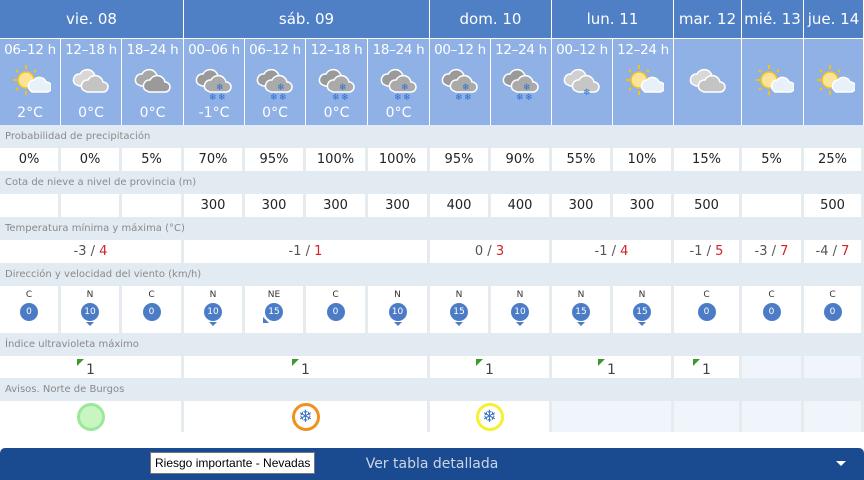 The width and height of the screenshot is (864, 480). What do you see at coordinates (91, 81) in the screenshot?
I see `period-cell: 12–18 h 0°C` at bounding box center [91, 81].